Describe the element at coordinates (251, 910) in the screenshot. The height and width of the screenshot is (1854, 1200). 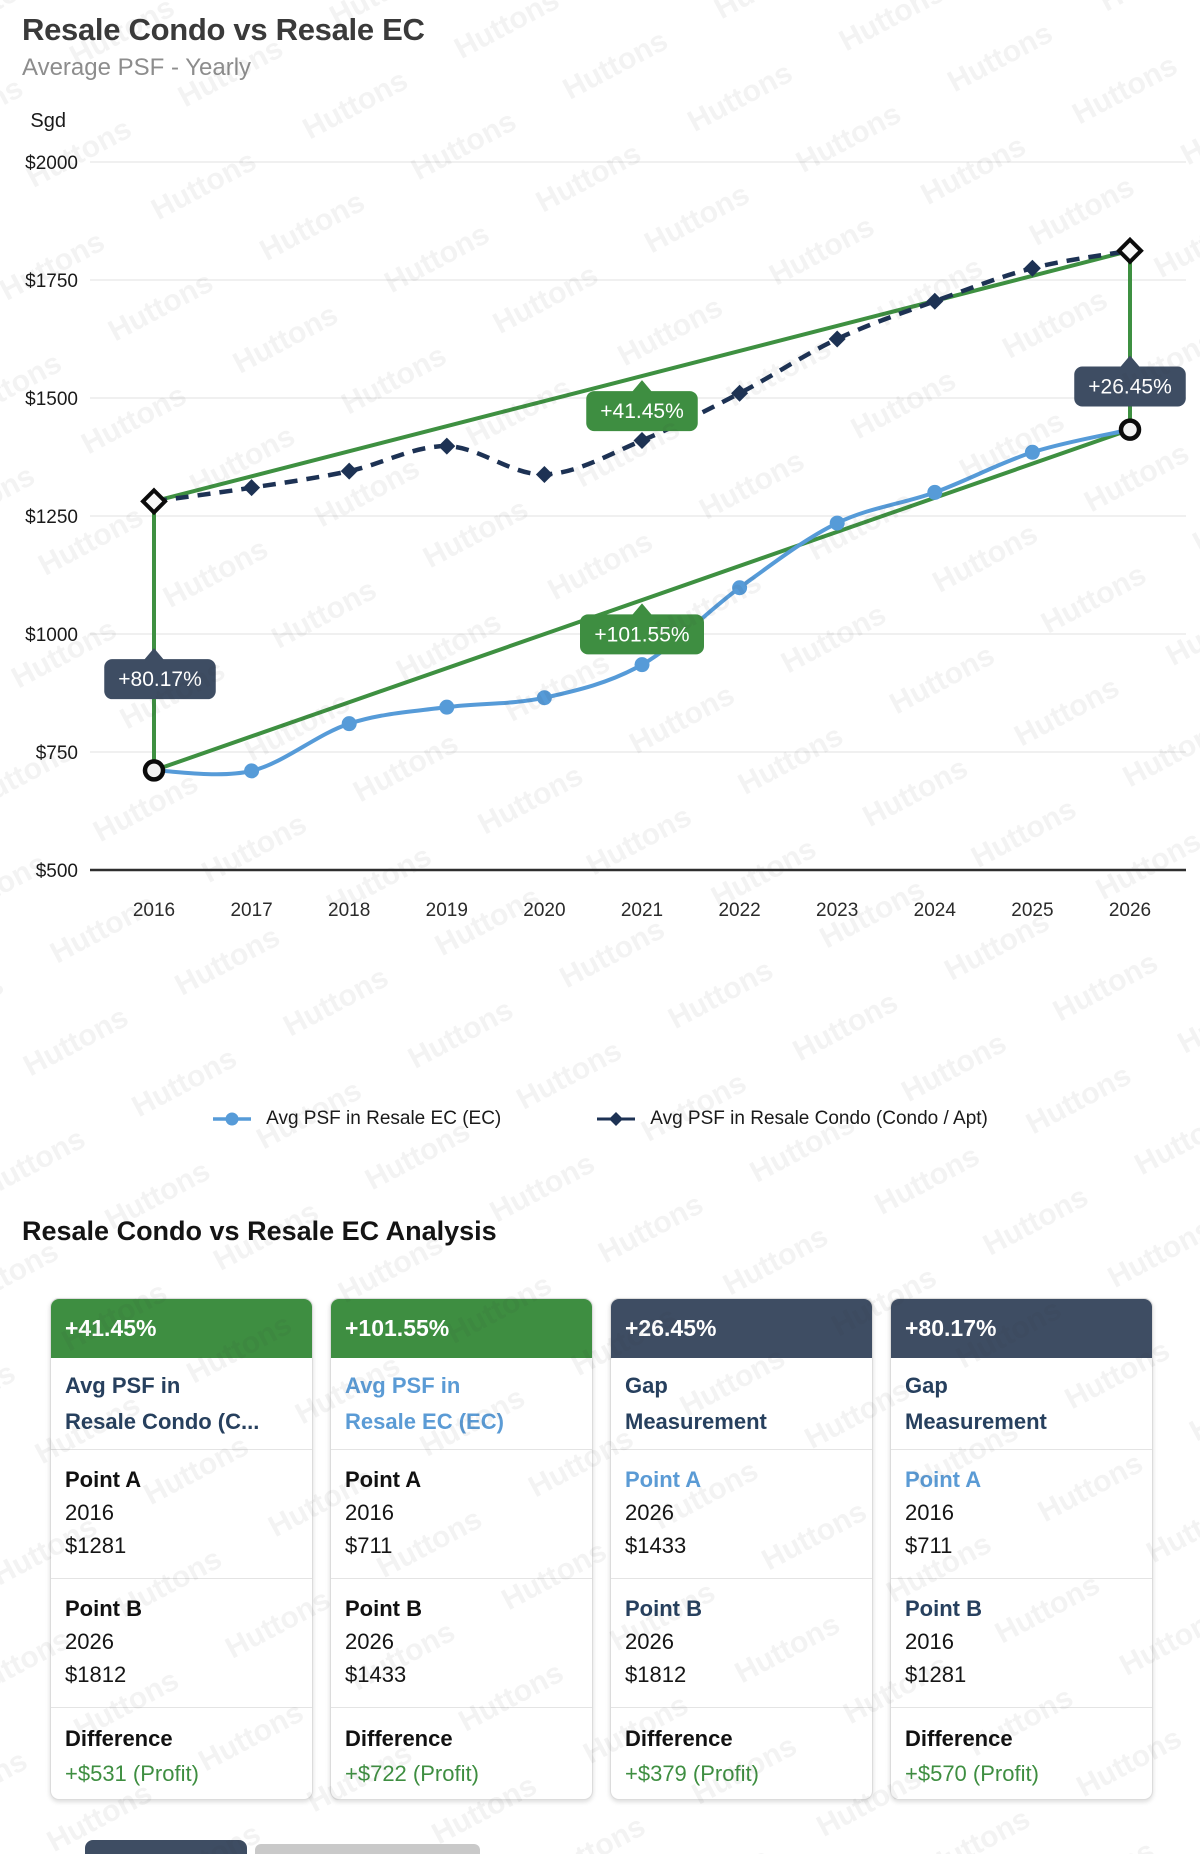
I see `x-tick-label: 2017` at that location.